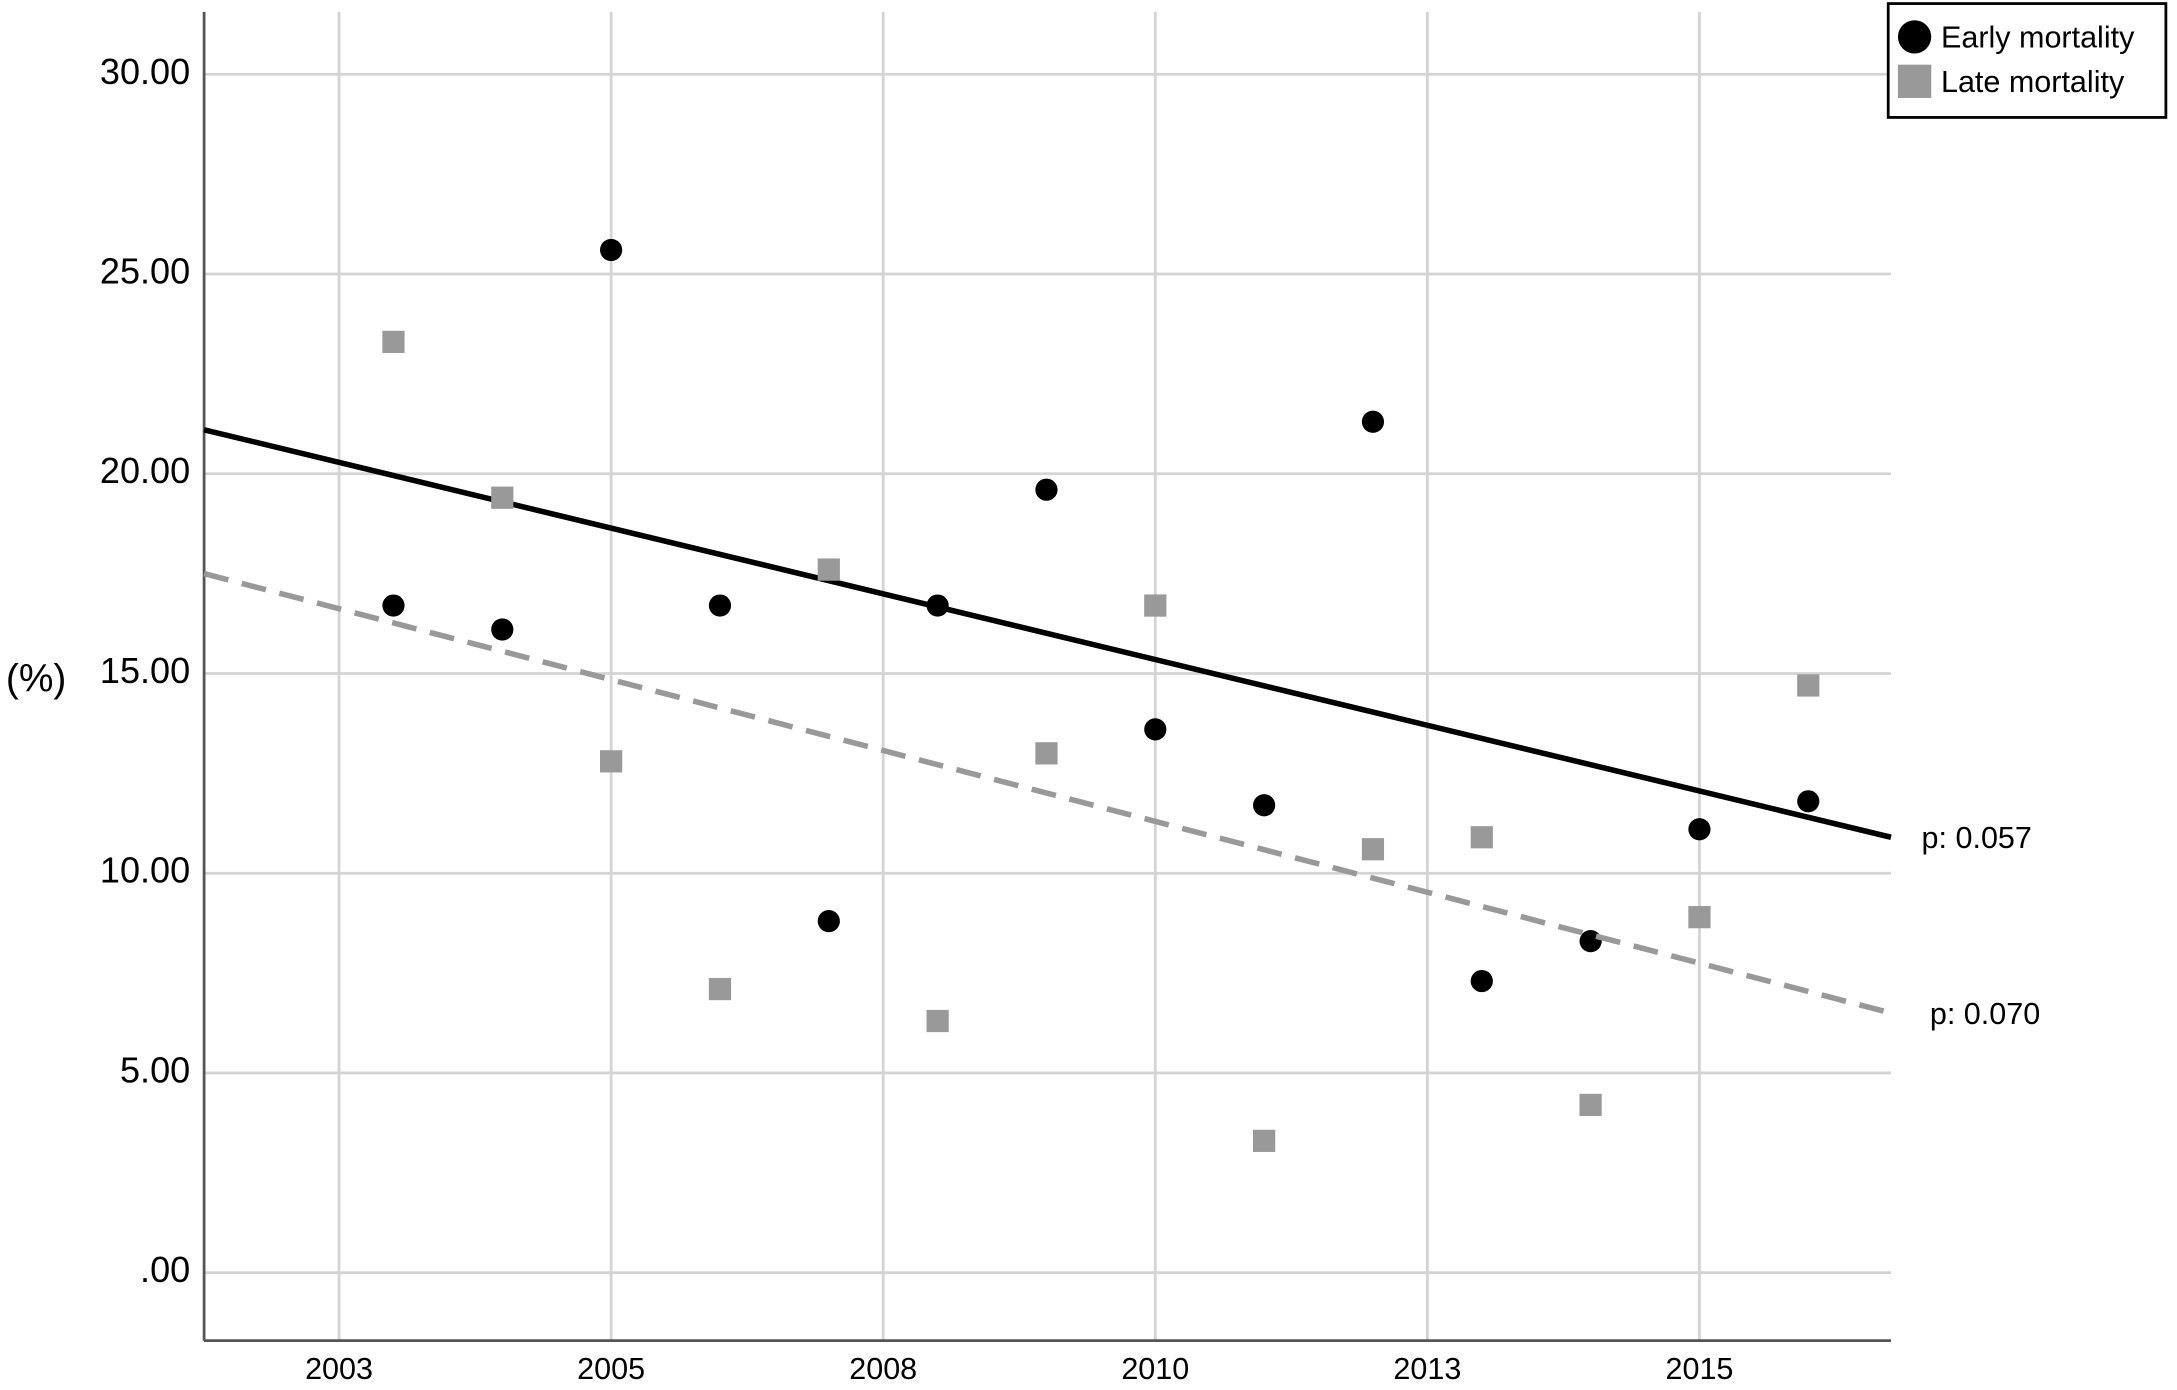  What do you see at coordinates (339, 1369) in the screenshot?
I see `x-tick-label: 2003` at bounding box center [339, 1369].